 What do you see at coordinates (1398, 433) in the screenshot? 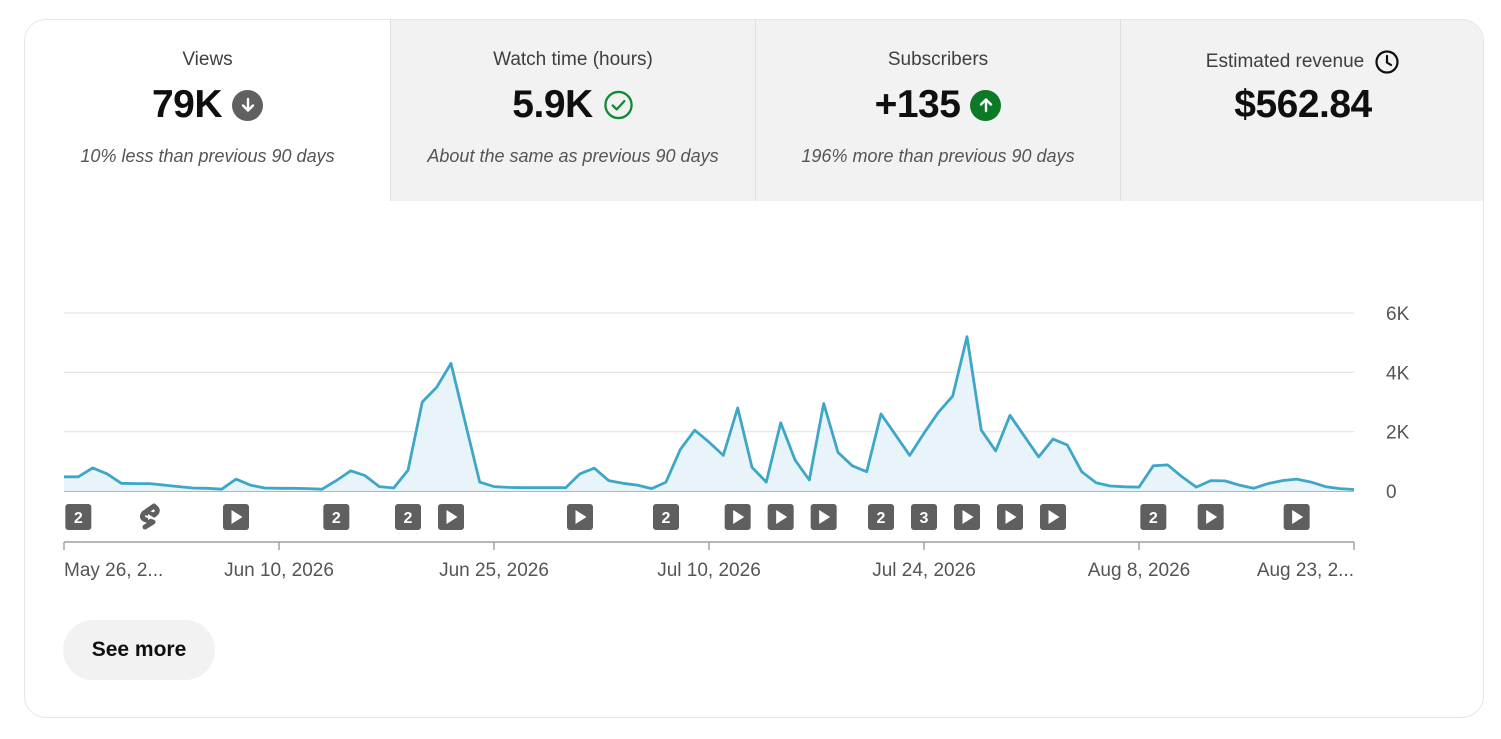
I see `y-tick-label: 2K` at bounding box center [1398, 433].